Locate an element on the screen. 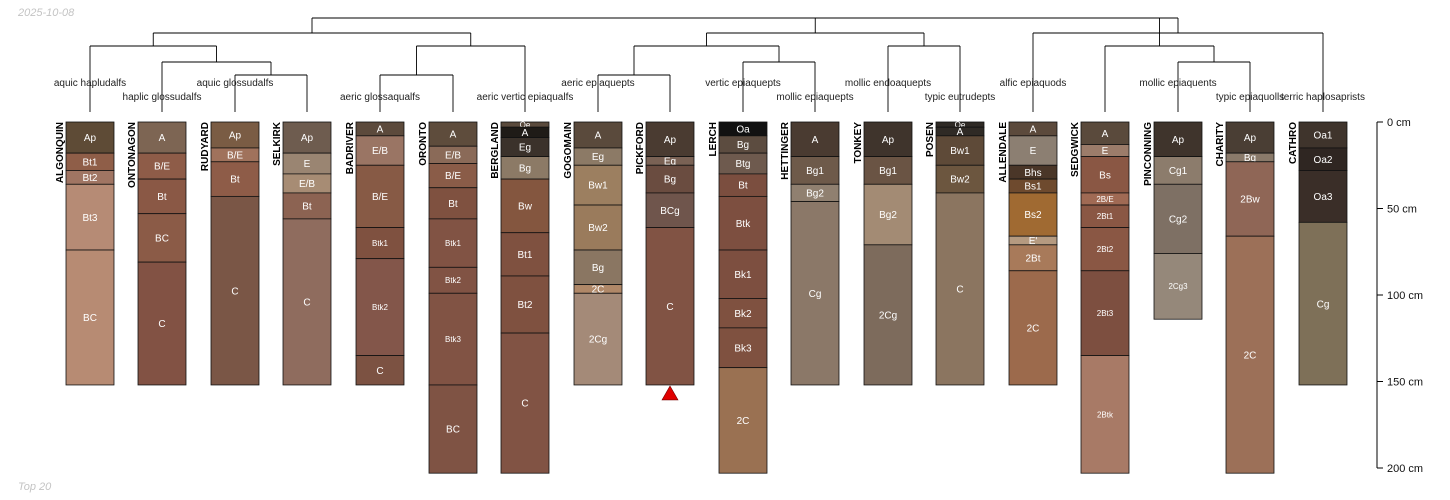 The height and width of the screenshot is (500, 1450). horizon-pinconning-2cg3 is located at coordinates (1178, 286).